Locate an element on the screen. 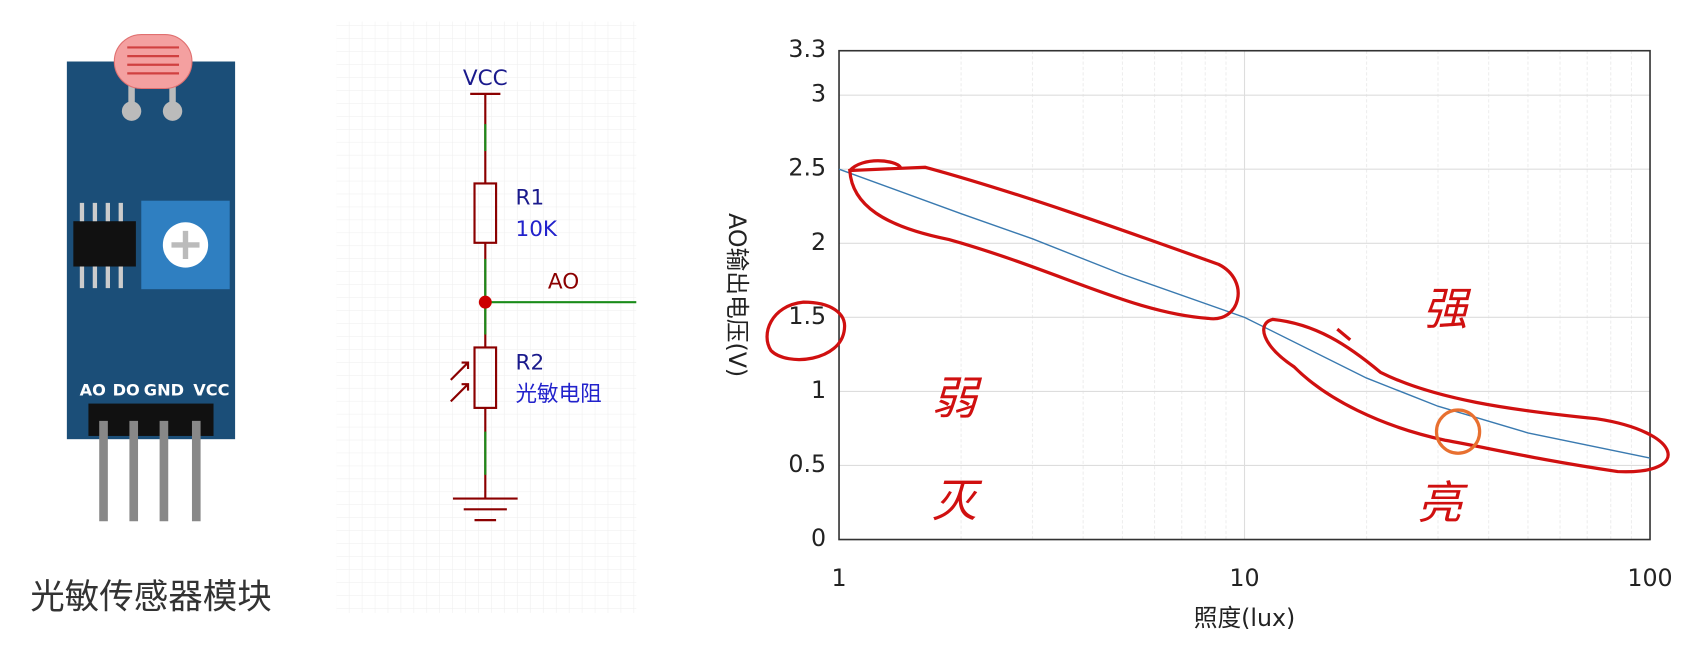  r1-name: R1 is located at coordinates (529, 198).